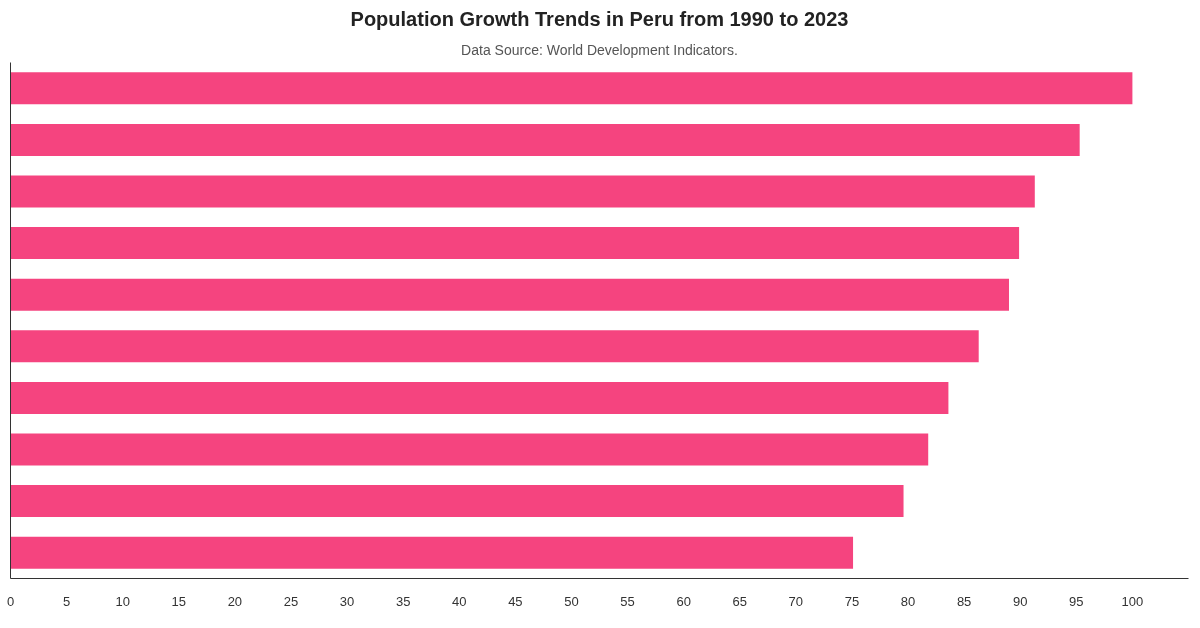 This screenshot has width=1200, height=628. I want to click on x-tick-label: 95, so click(1076, 601).